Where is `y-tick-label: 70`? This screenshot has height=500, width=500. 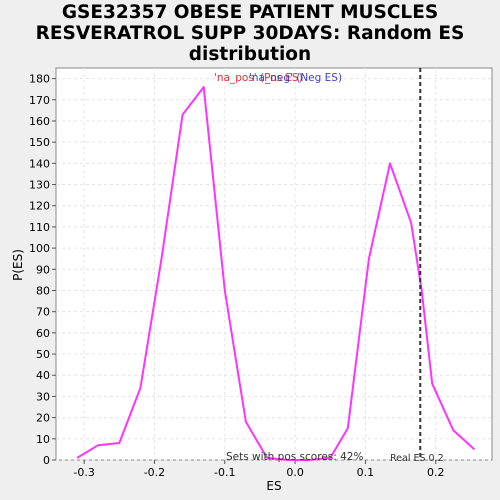 y-tick-label: 70 is located at coordinates (43, 312).